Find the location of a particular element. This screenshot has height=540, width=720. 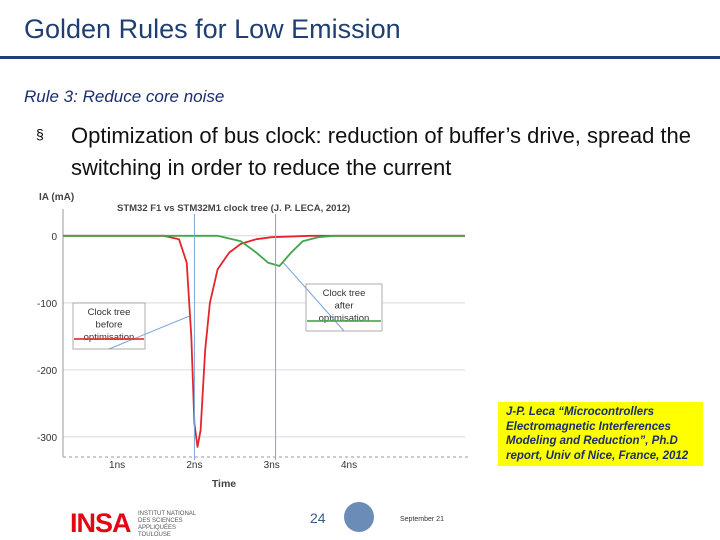

annotation-after-arrow is located at coordinates (313, 297).